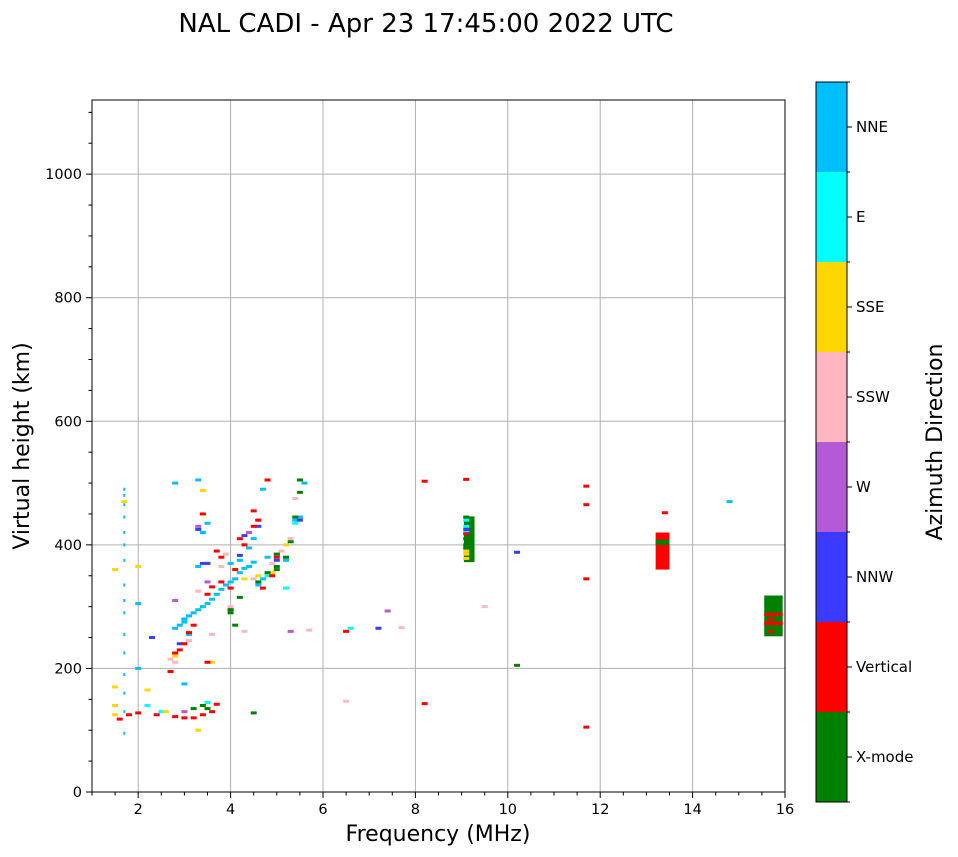  I want to click on echo-point-w, so click(198, 526).